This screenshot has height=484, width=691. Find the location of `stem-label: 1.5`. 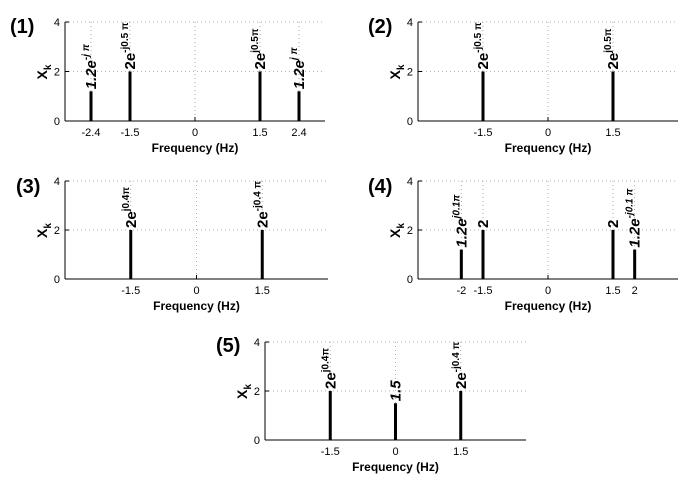

stem-label: 1.5 is located at coordinates (396, 391).